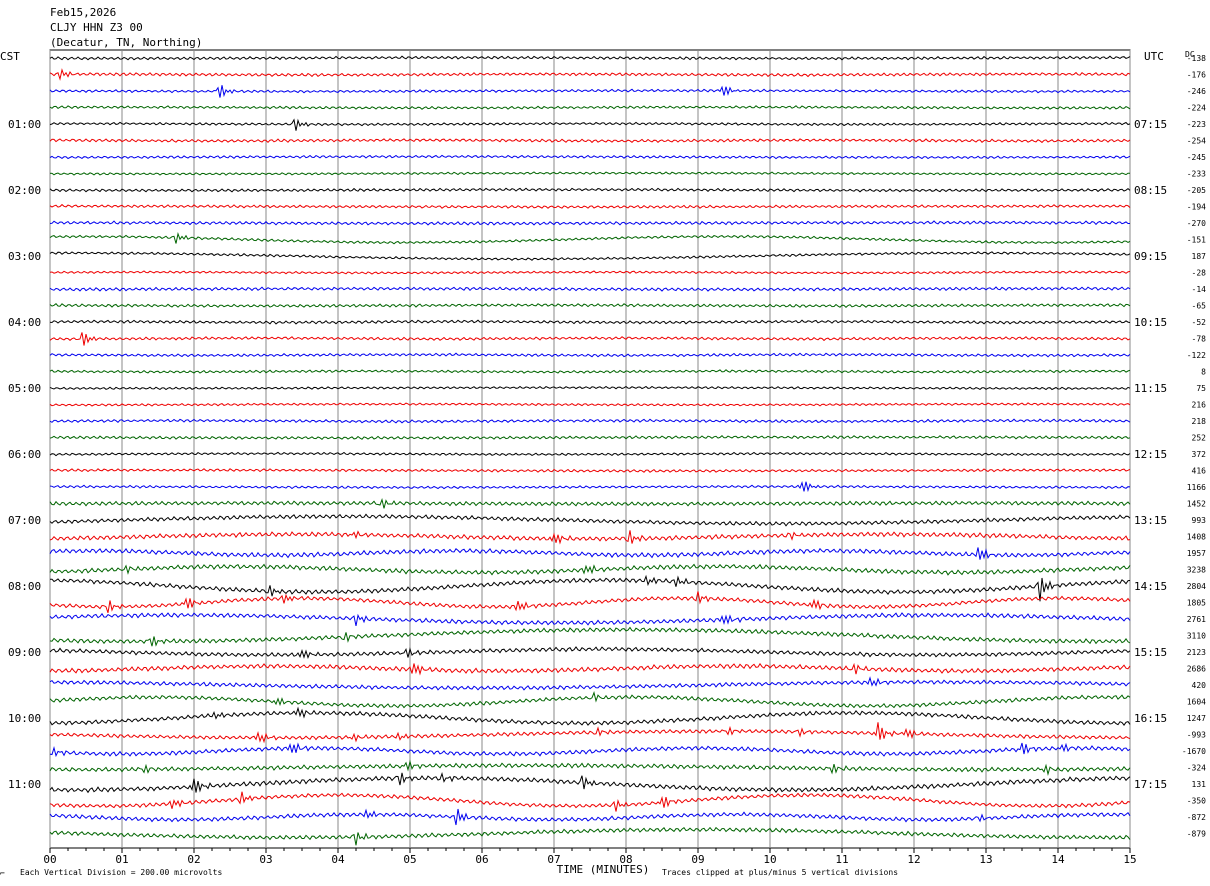 The image size is (1210, 886). Describe the element at coordinates (1196, 718) in the screenshot. I see `dc-offset-label: 1247` at that location.